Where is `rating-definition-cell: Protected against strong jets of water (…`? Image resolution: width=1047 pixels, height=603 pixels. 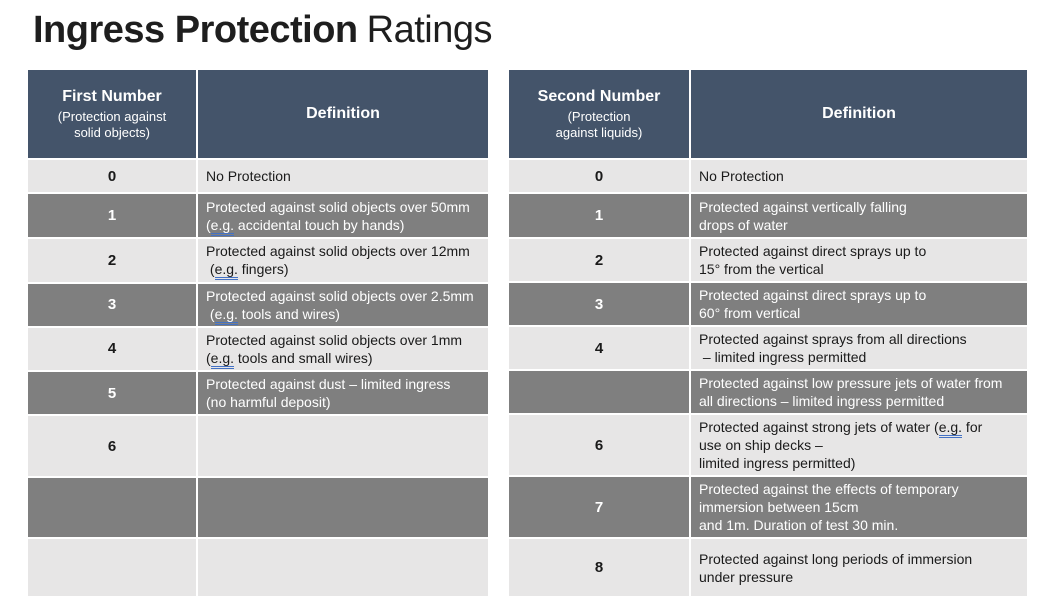 rating-definition-cell: Protected against strong jets of water (… is located at coordinates (859, 445).